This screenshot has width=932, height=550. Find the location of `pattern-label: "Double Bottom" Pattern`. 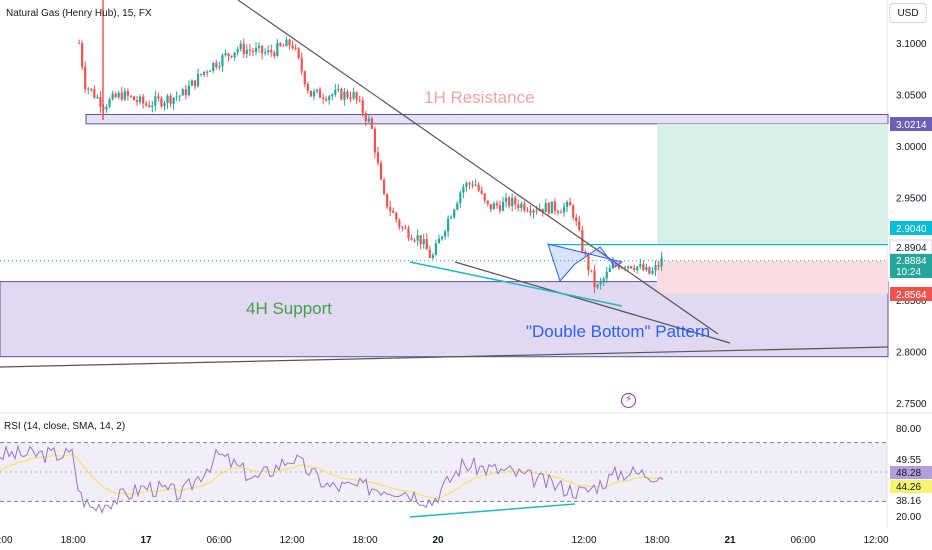

pattern-label: "Double Bottom" Pattern is located at coordinates (618, 331).